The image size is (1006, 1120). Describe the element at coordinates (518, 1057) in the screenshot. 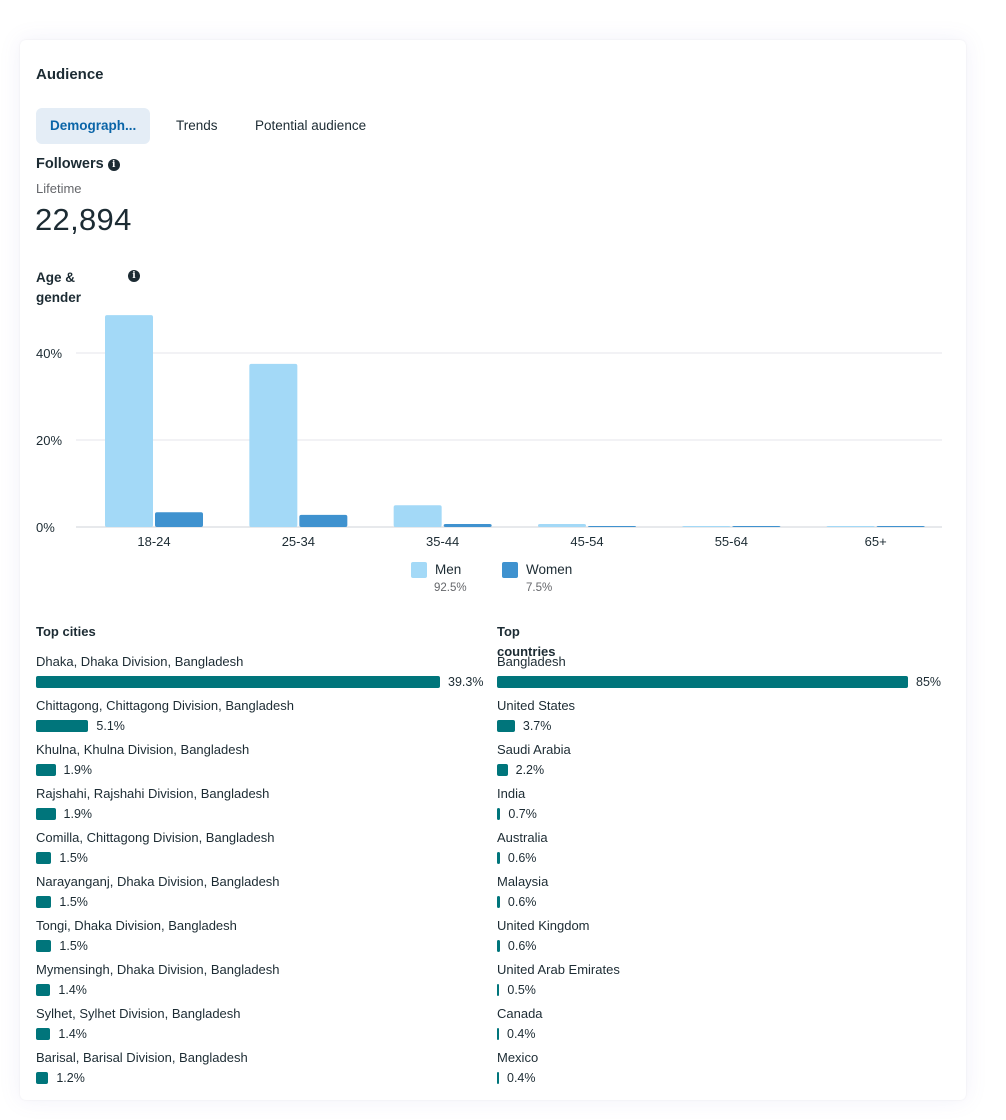

I see `list-item-label: Mexico` at that location.